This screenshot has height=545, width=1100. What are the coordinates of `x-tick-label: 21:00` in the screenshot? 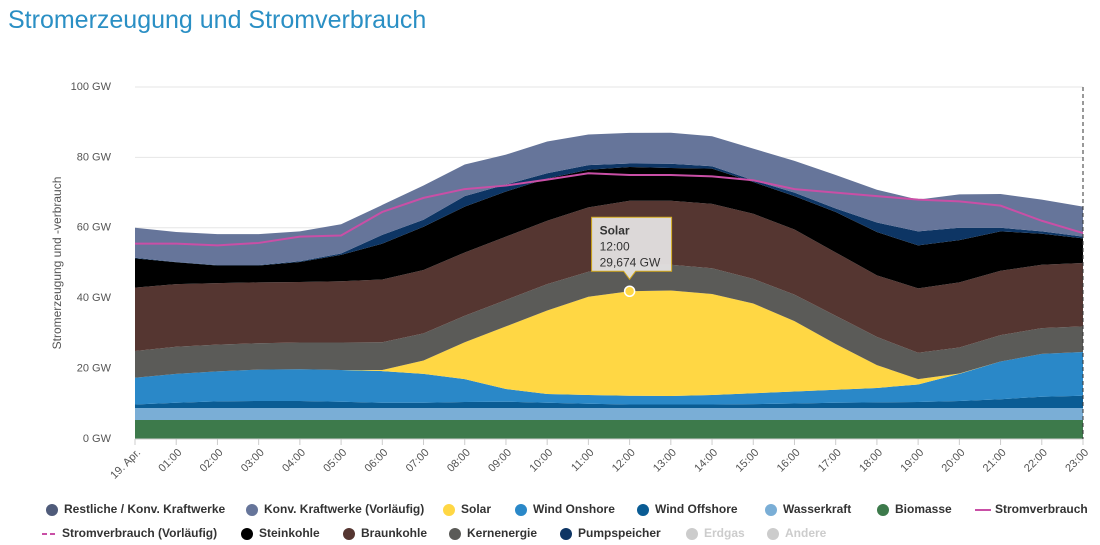 It's located at (995, 461).